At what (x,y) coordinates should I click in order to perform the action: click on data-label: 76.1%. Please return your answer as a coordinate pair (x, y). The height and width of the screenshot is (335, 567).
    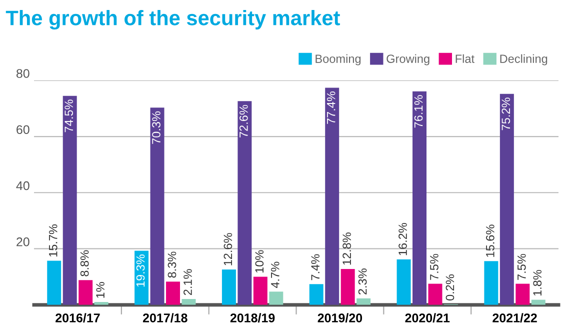
    Looking at the image, I should click on (418, 111).